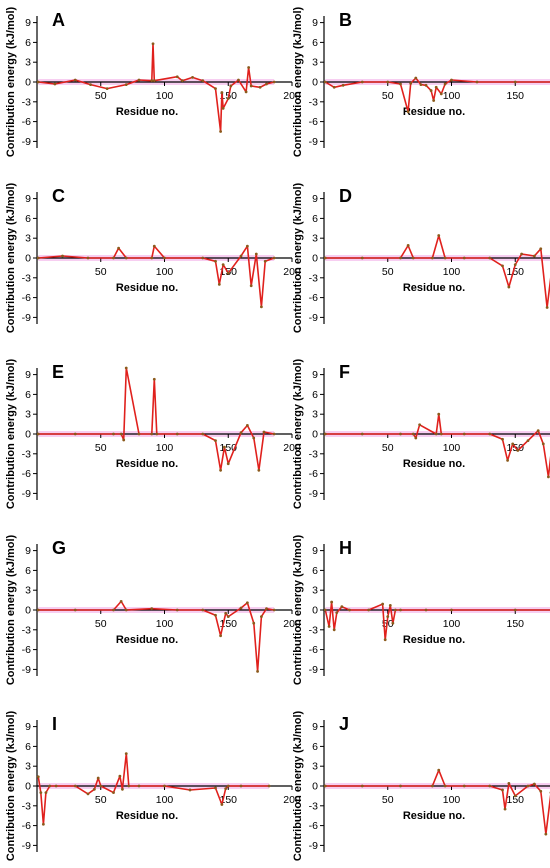  I want to click on panel-label: G, so click(59, 548).